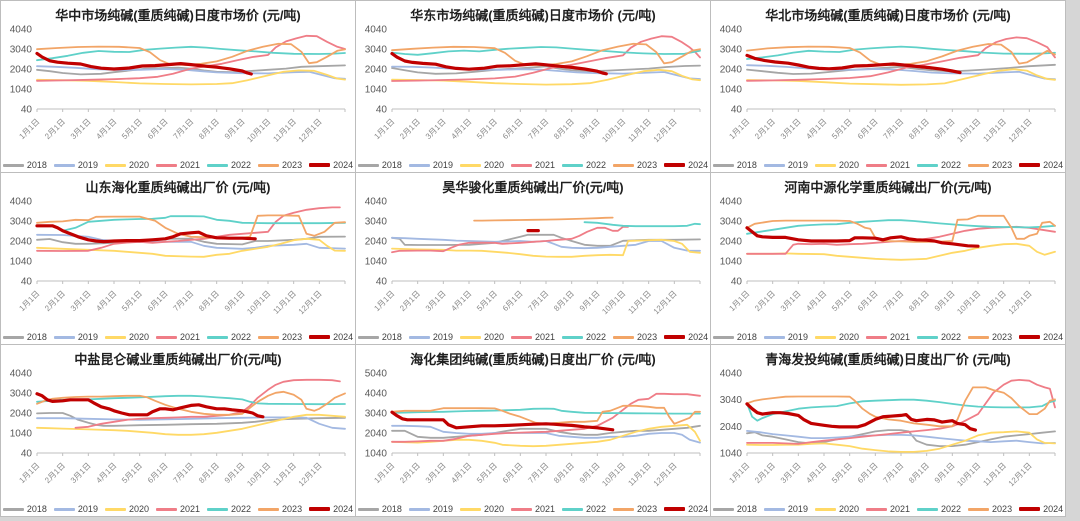 This screenshot has height=521, width=1080. What do you see at coordinates (191, 241) in the screenshot?
I see `series-line-2019` at bounding box center [191, 241].